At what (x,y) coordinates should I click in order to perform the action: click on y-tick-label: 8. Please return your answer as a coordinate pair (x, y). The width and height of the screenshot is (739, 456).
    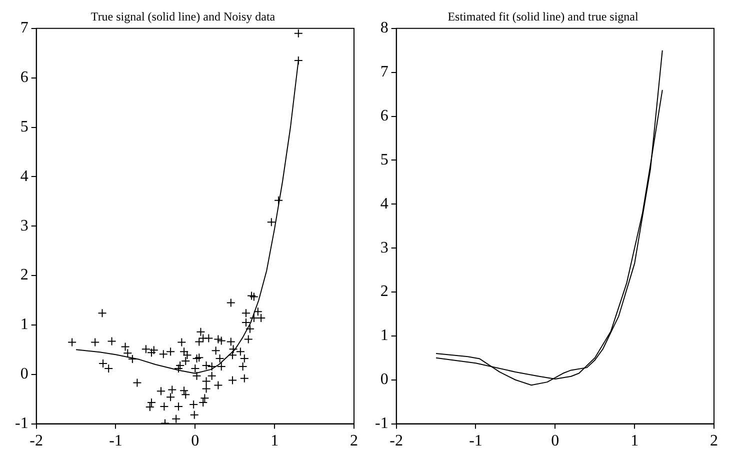
    Looking at the image, I should click on (384, 28).